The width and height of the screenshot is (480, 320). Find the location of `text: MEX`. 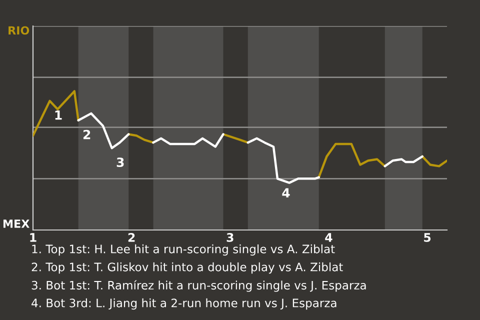

text: MEX is located at coordinates (16, 224).